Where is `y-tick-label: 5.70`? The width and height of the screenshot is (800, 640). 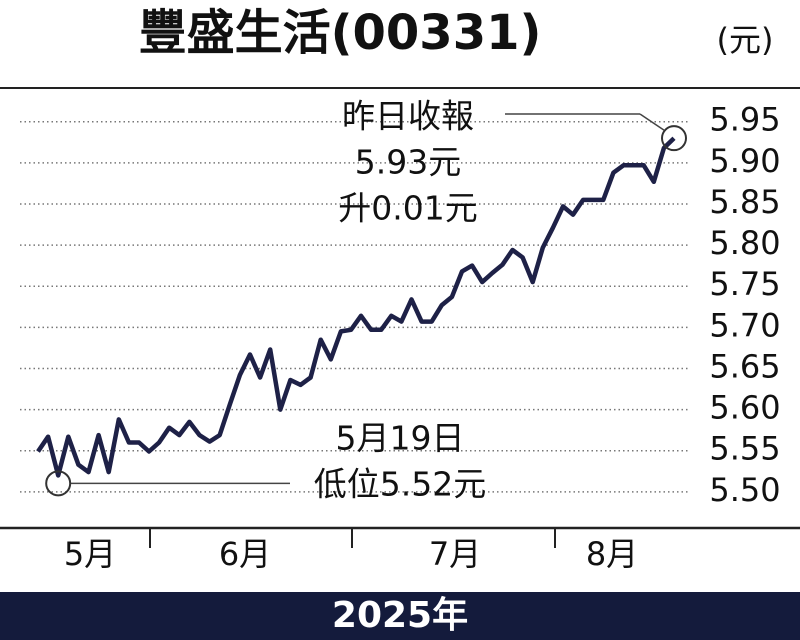
y-tick-label: 5.70 is located at coordinates (744, 325).